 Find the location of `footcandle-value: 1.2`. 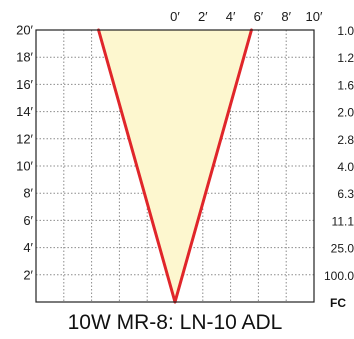

footcandle-value: 1.2 is located at coordinates (345, 58).